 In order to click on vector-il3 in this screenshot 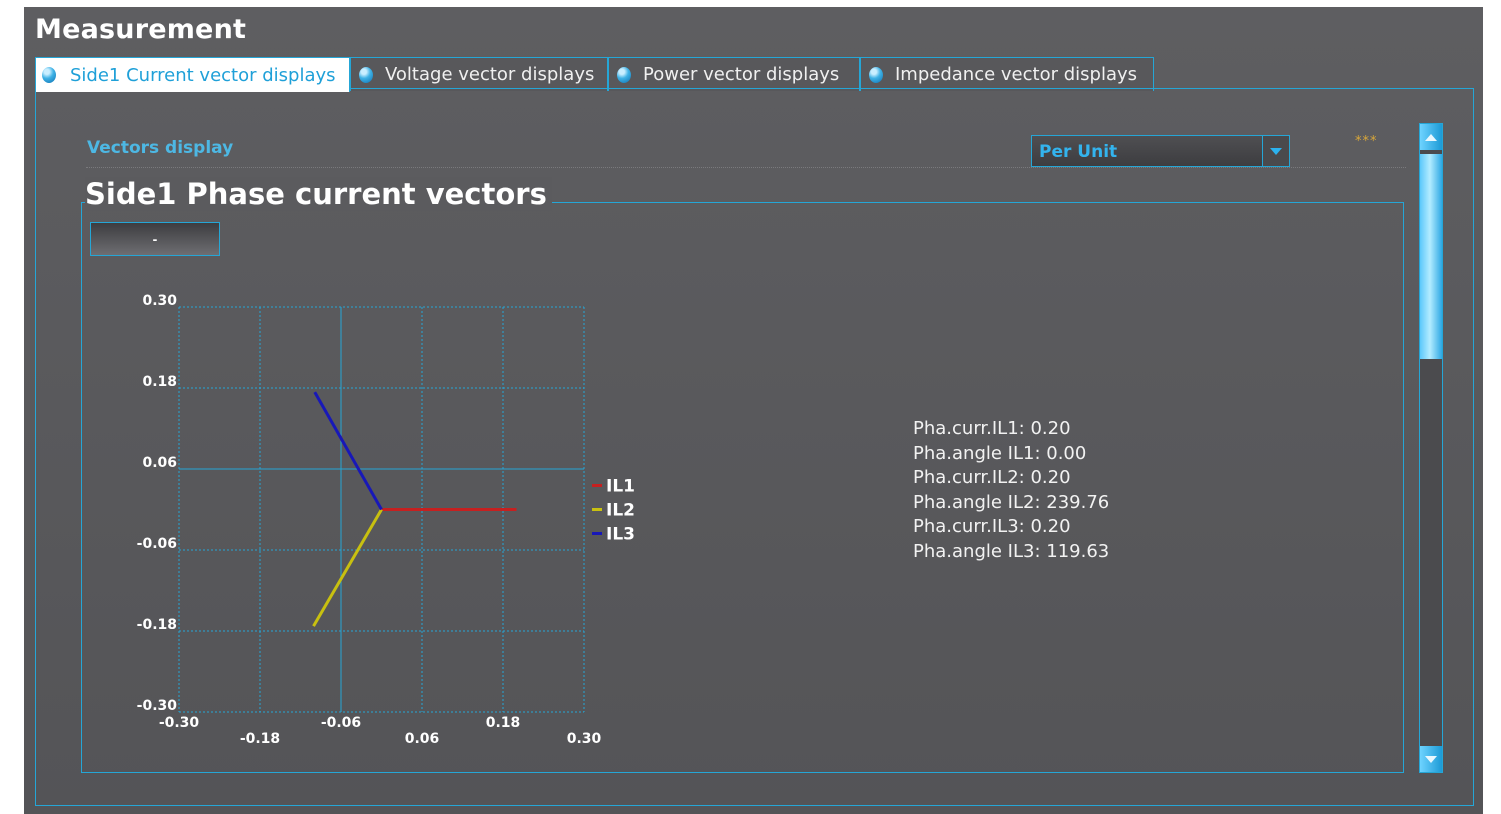, I will do `click(348, 451)`.